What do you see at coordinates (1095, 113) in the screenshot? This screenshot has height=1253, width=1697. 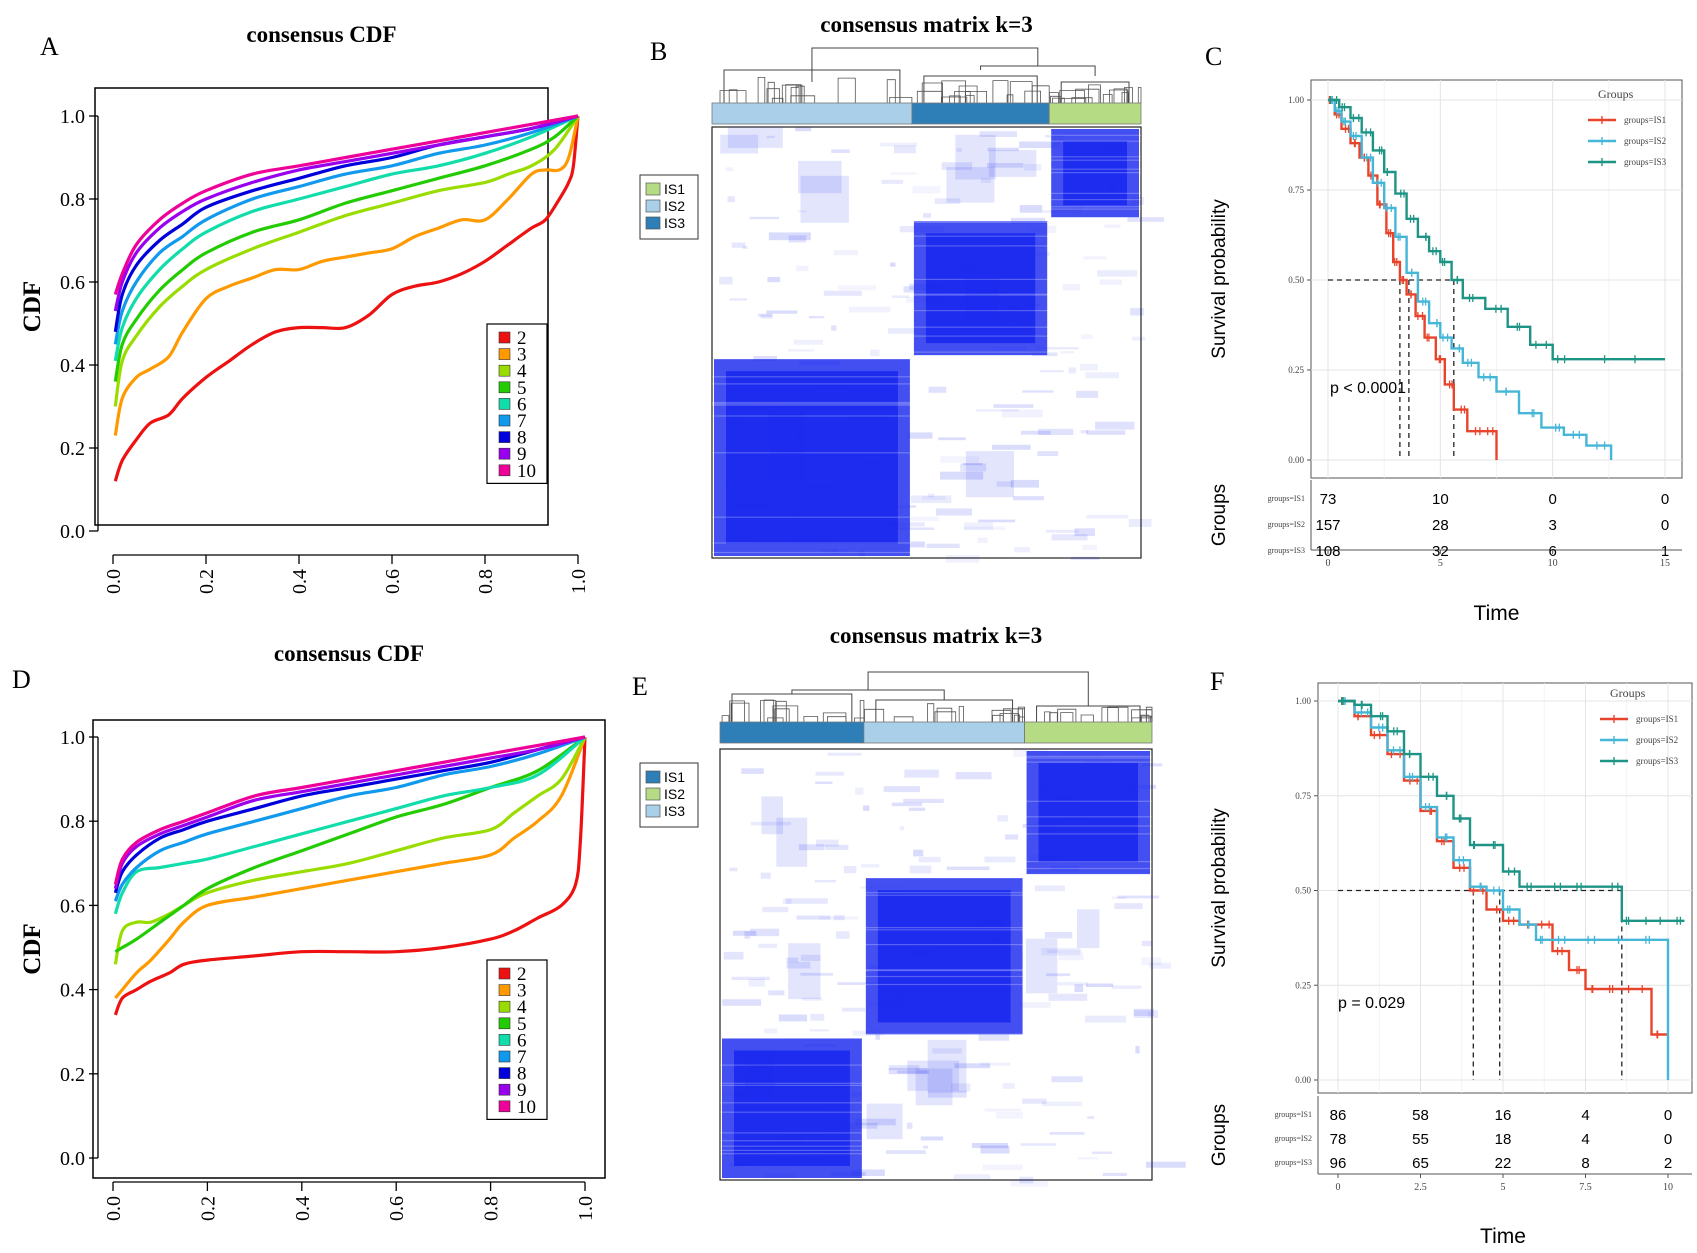 I see `group-bar-is1` at bounding box center [1095, 113].